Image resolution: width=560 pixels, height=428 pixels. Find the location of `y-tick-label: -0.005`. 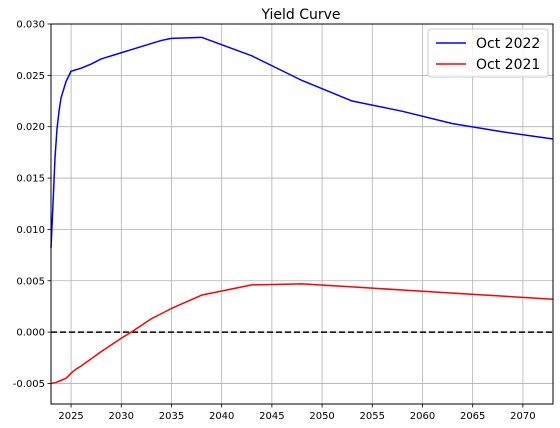

y-tick-label: -0.005 is located at coordinates (29, 384).